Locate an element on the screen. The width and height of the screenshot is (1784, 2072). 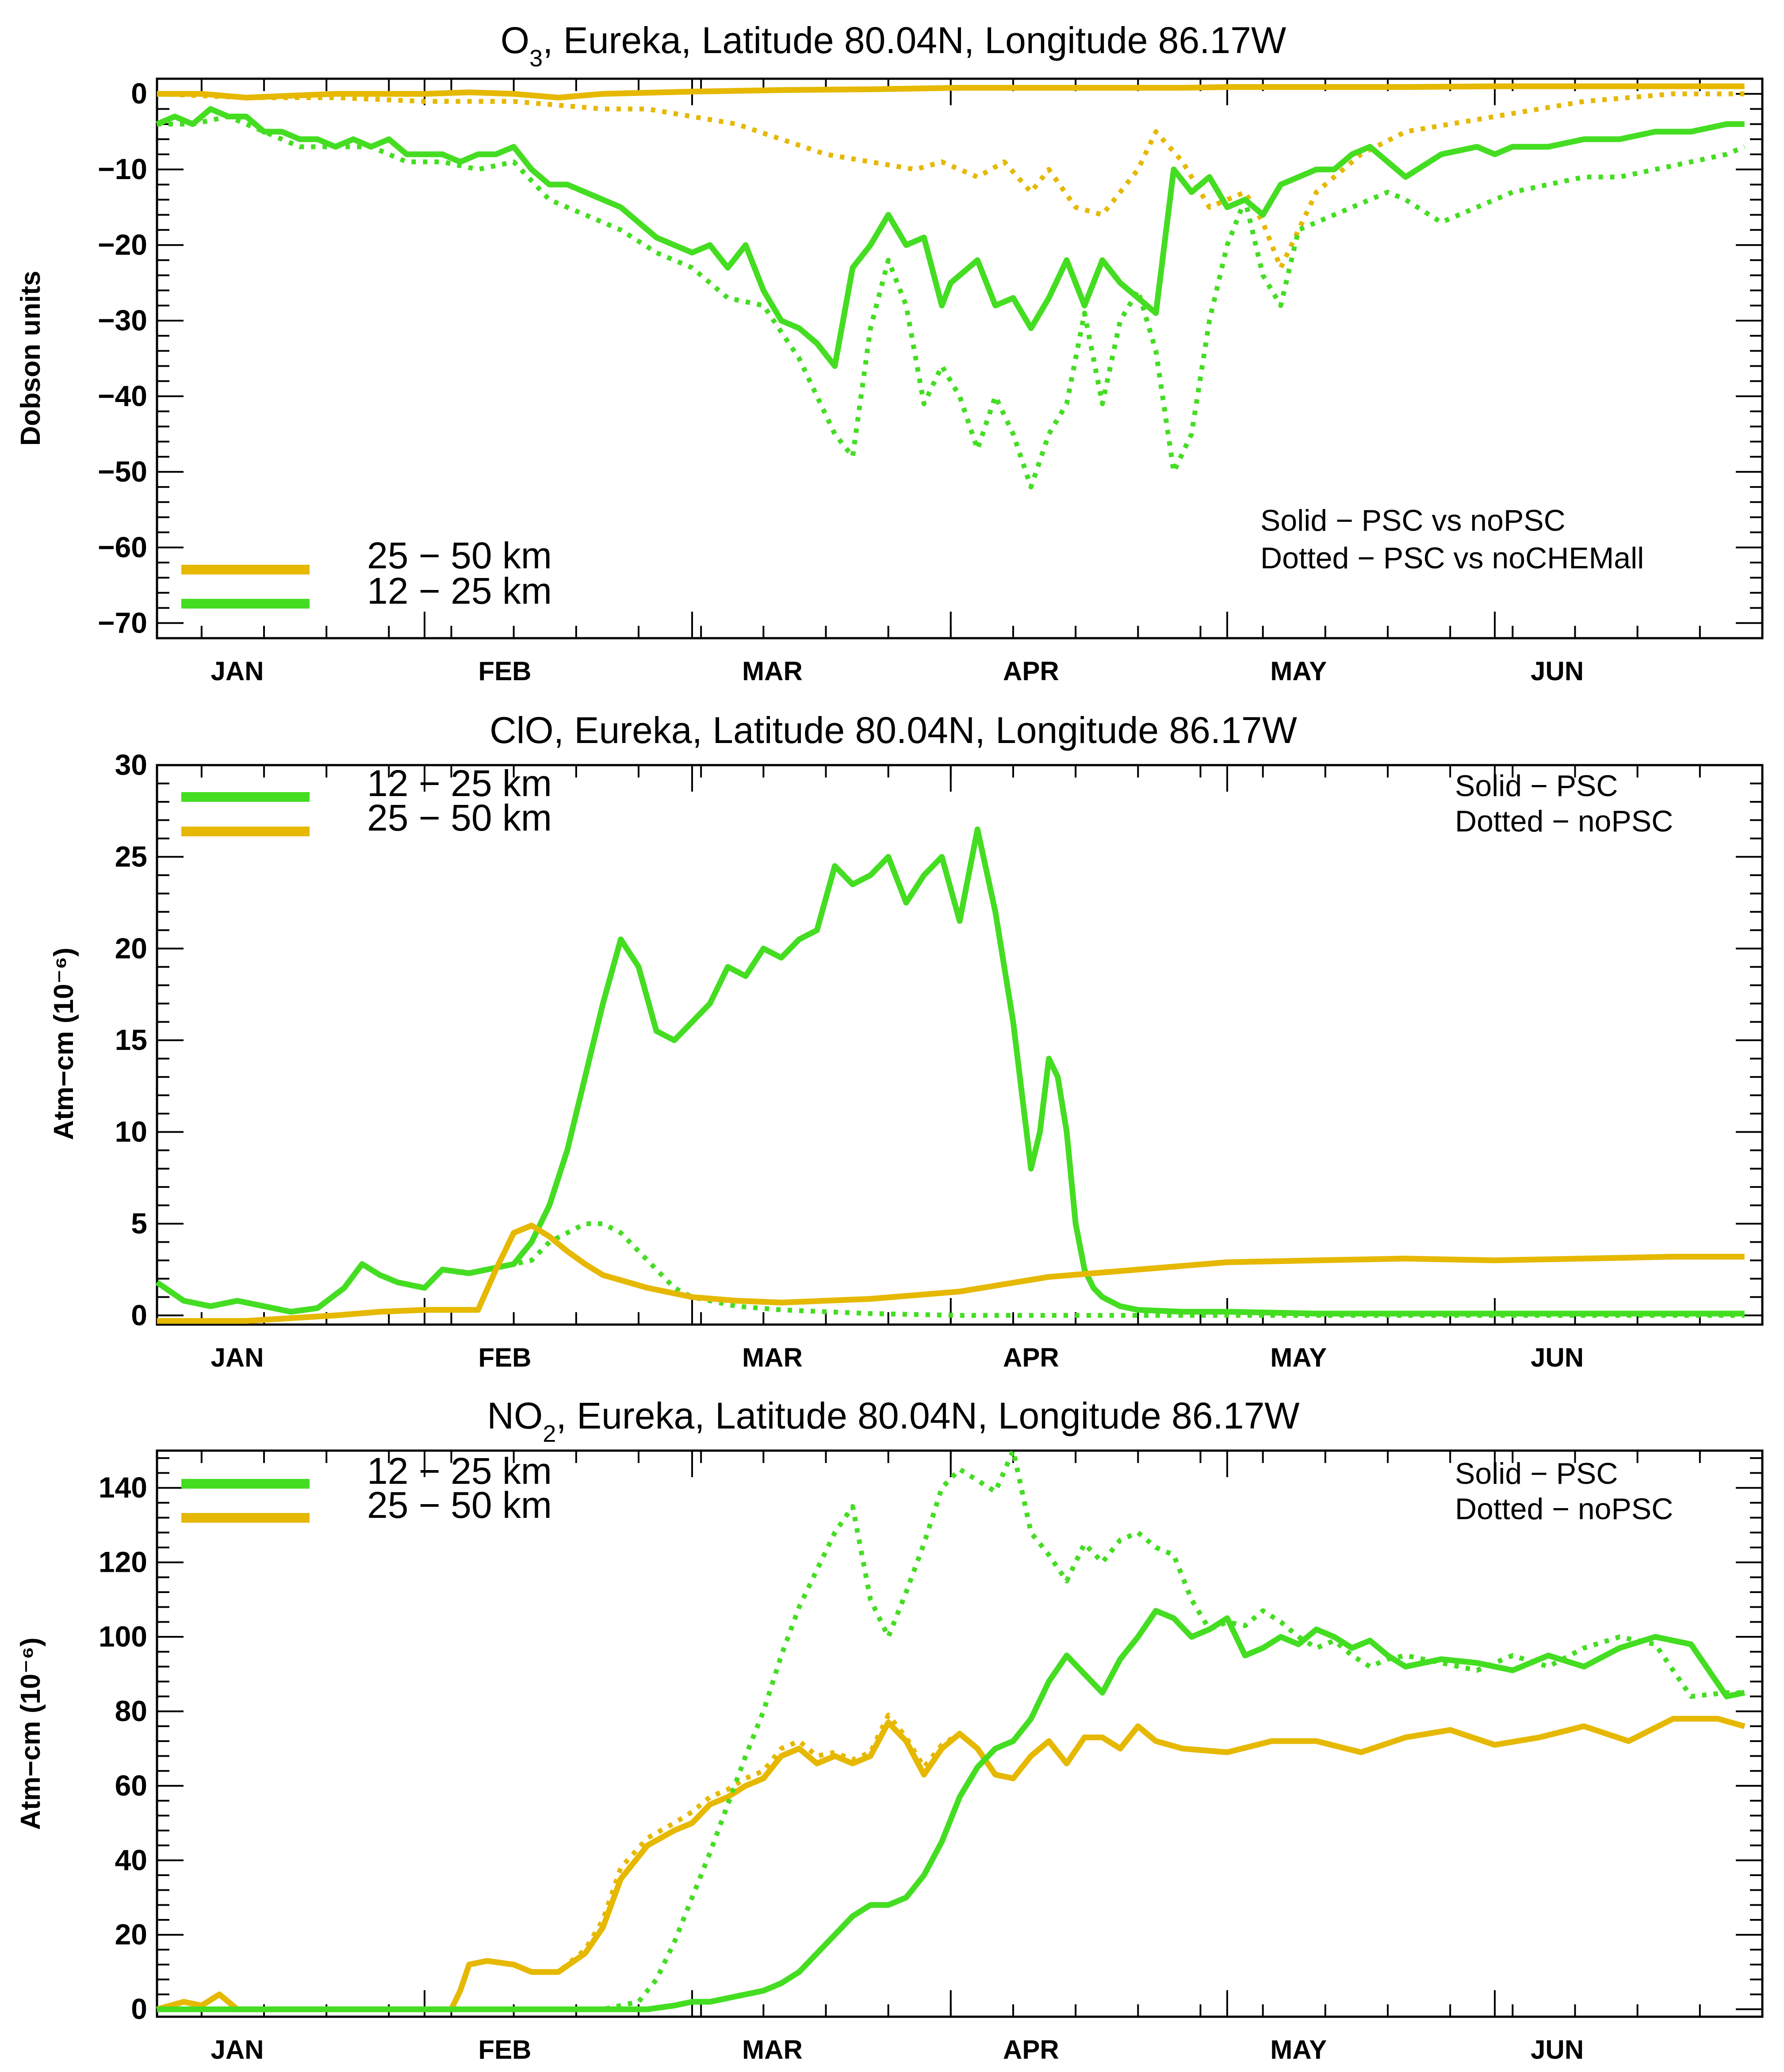
y-tick-label: 40 is located at coordinates (131, 1859).